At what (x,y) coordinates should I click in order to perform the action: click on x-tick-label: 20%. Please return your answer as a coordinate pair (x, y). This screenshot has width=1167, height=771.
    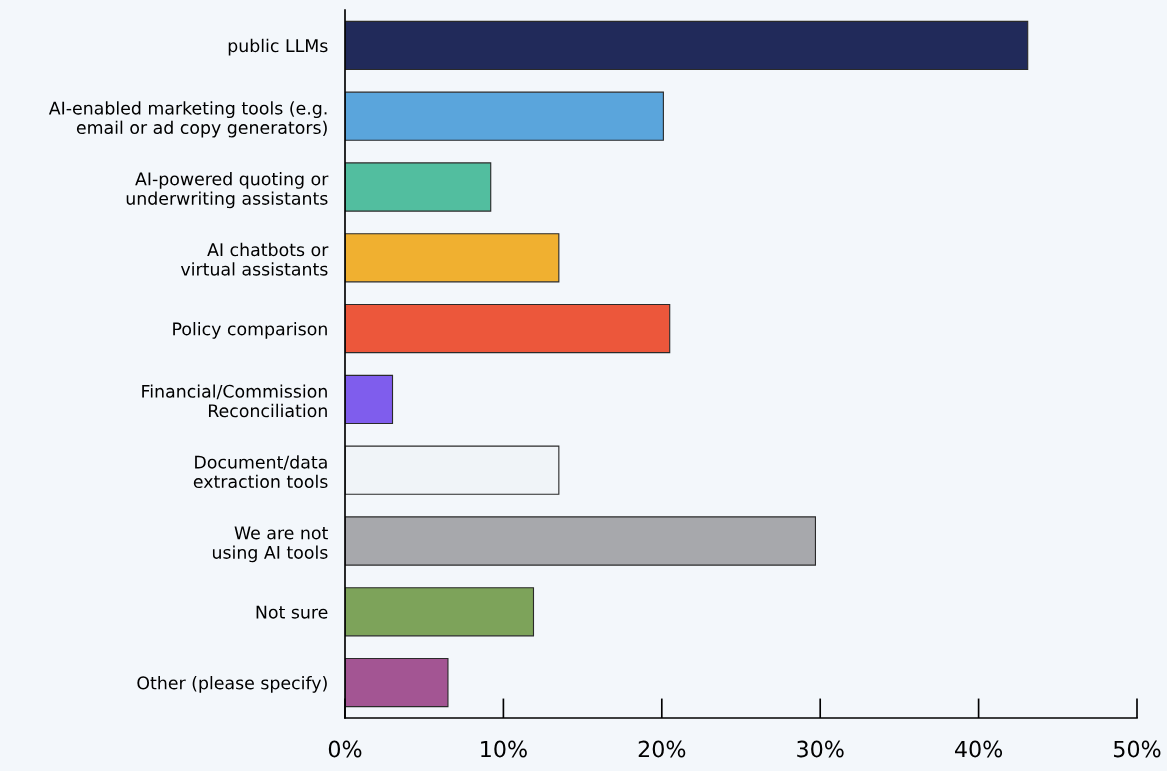
    Looking at the image, I should click on (662, 749).